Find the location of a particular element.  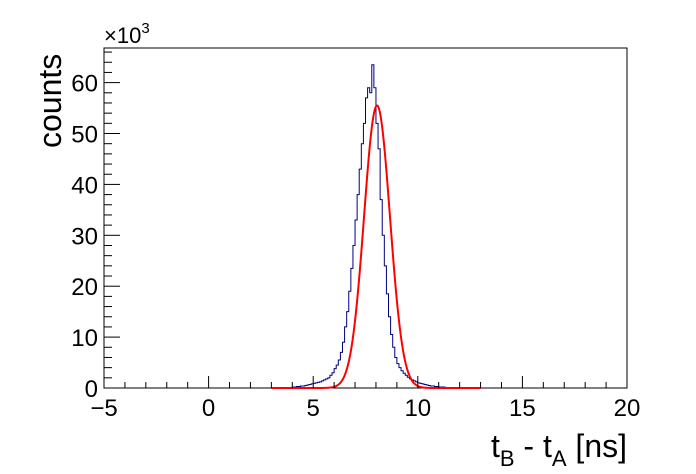

x-tick-label: 0 is located at coordinates (208, 408).